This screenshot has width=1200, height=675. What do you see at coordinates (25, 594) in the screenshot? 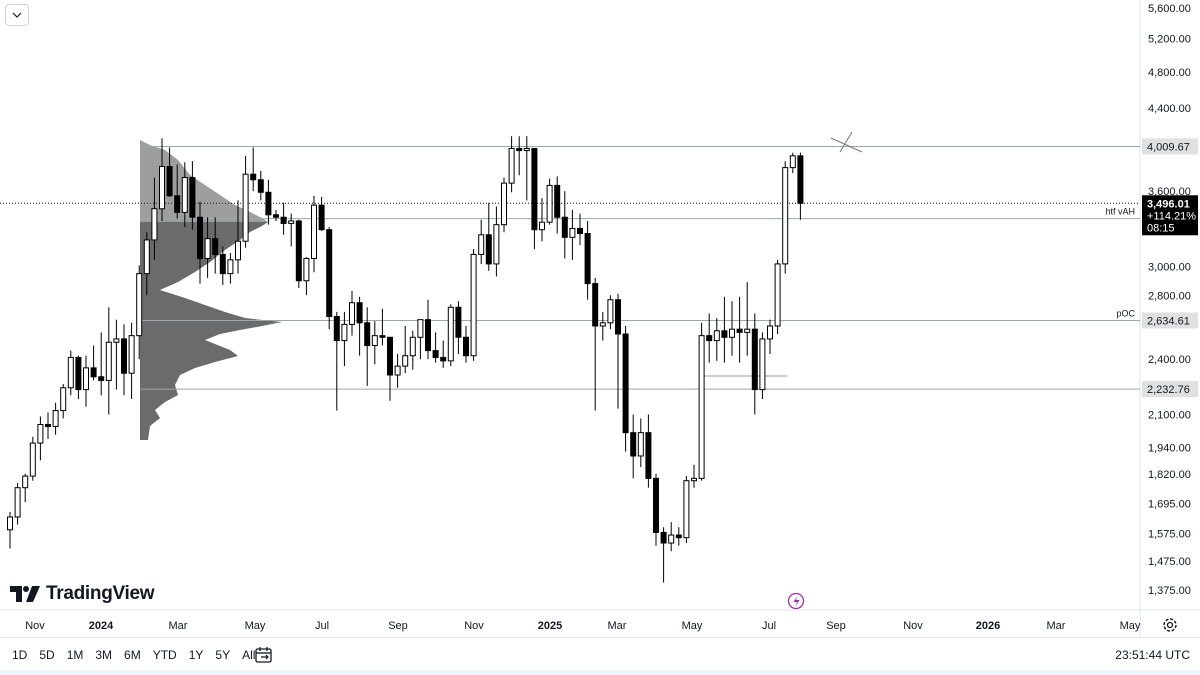
I see `tradingview-logo-icon` at bounding box center [25, 594].